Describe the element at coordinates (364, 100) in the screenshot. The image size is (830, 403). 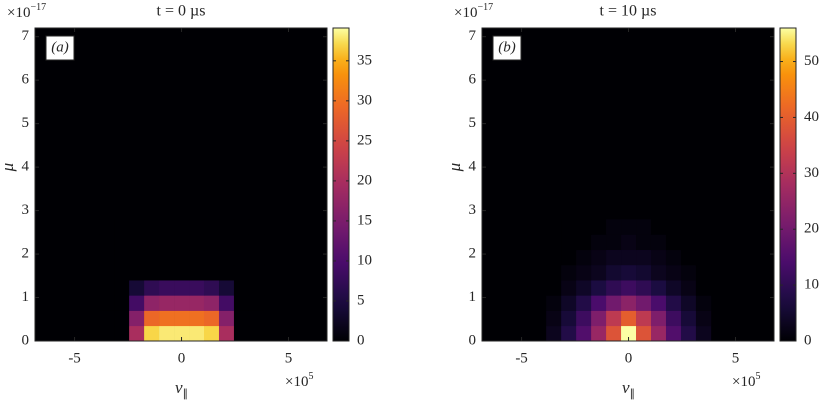
I see `colorbar-tick-label: 30` at that location.